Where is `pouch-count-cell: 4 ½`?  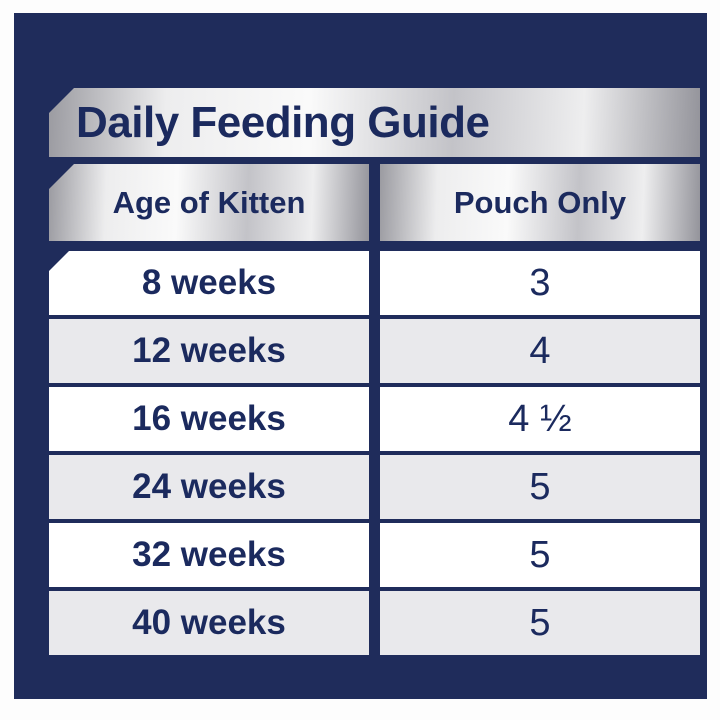 pouch-count-cell: 4 ½ is located at coordinates (540, 419).